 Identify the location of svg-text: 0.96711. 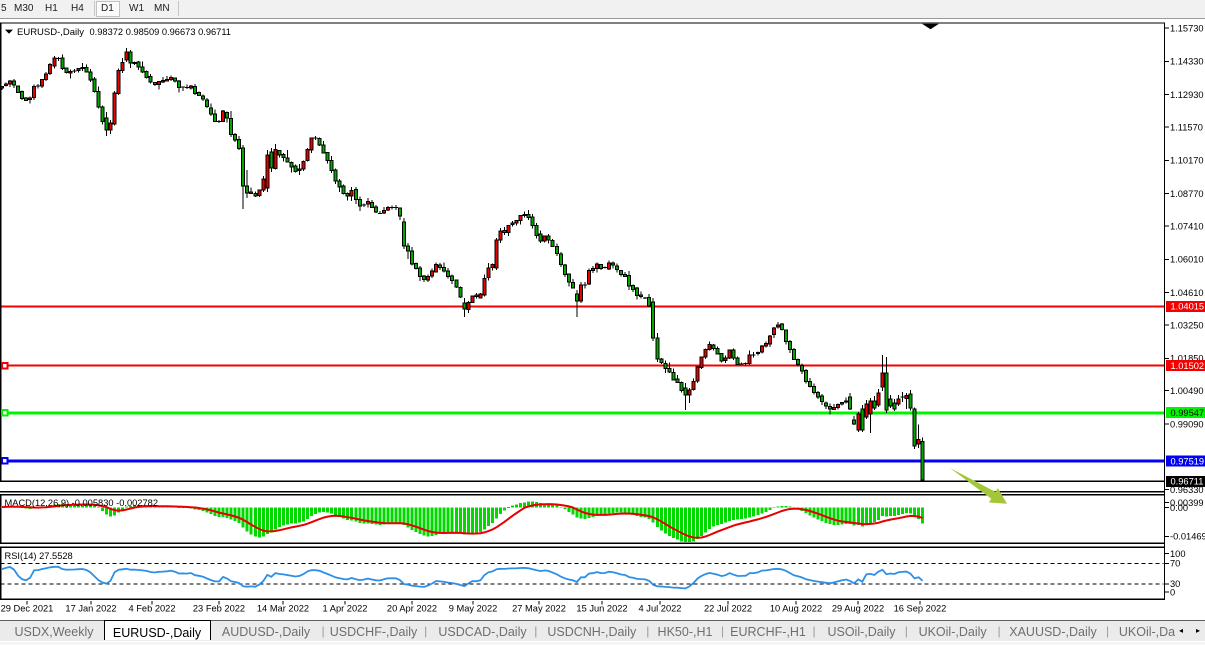
(1187, 482).